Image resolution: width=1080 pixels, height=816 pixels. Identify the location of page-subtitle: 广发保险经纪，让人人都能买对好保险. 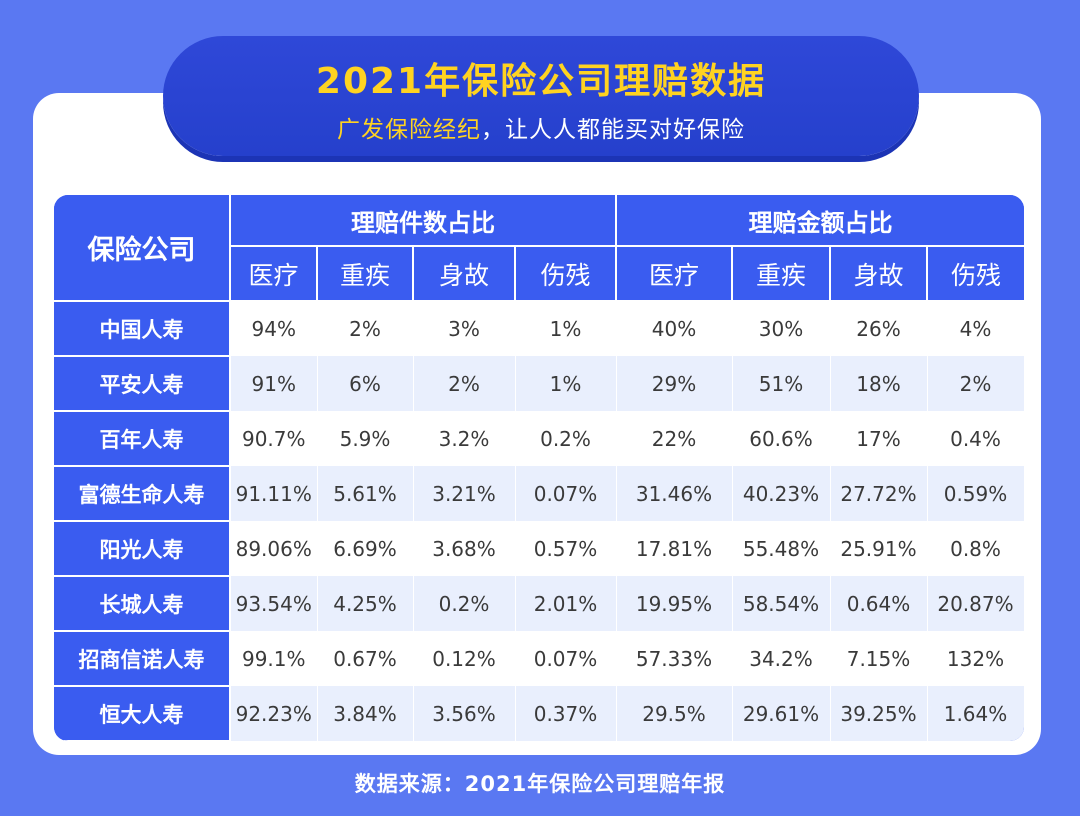
(541, 127).